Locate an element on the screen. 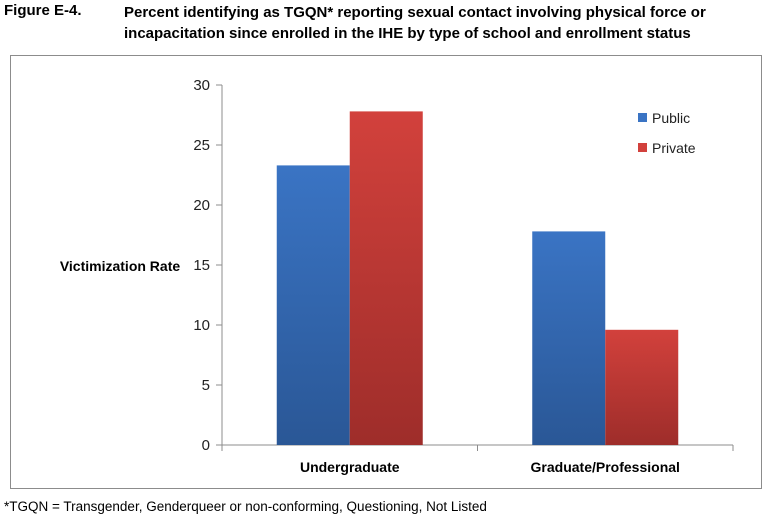 The image size is (767, 522). y-tick-label: 30 is located at coordinates (201, 85).